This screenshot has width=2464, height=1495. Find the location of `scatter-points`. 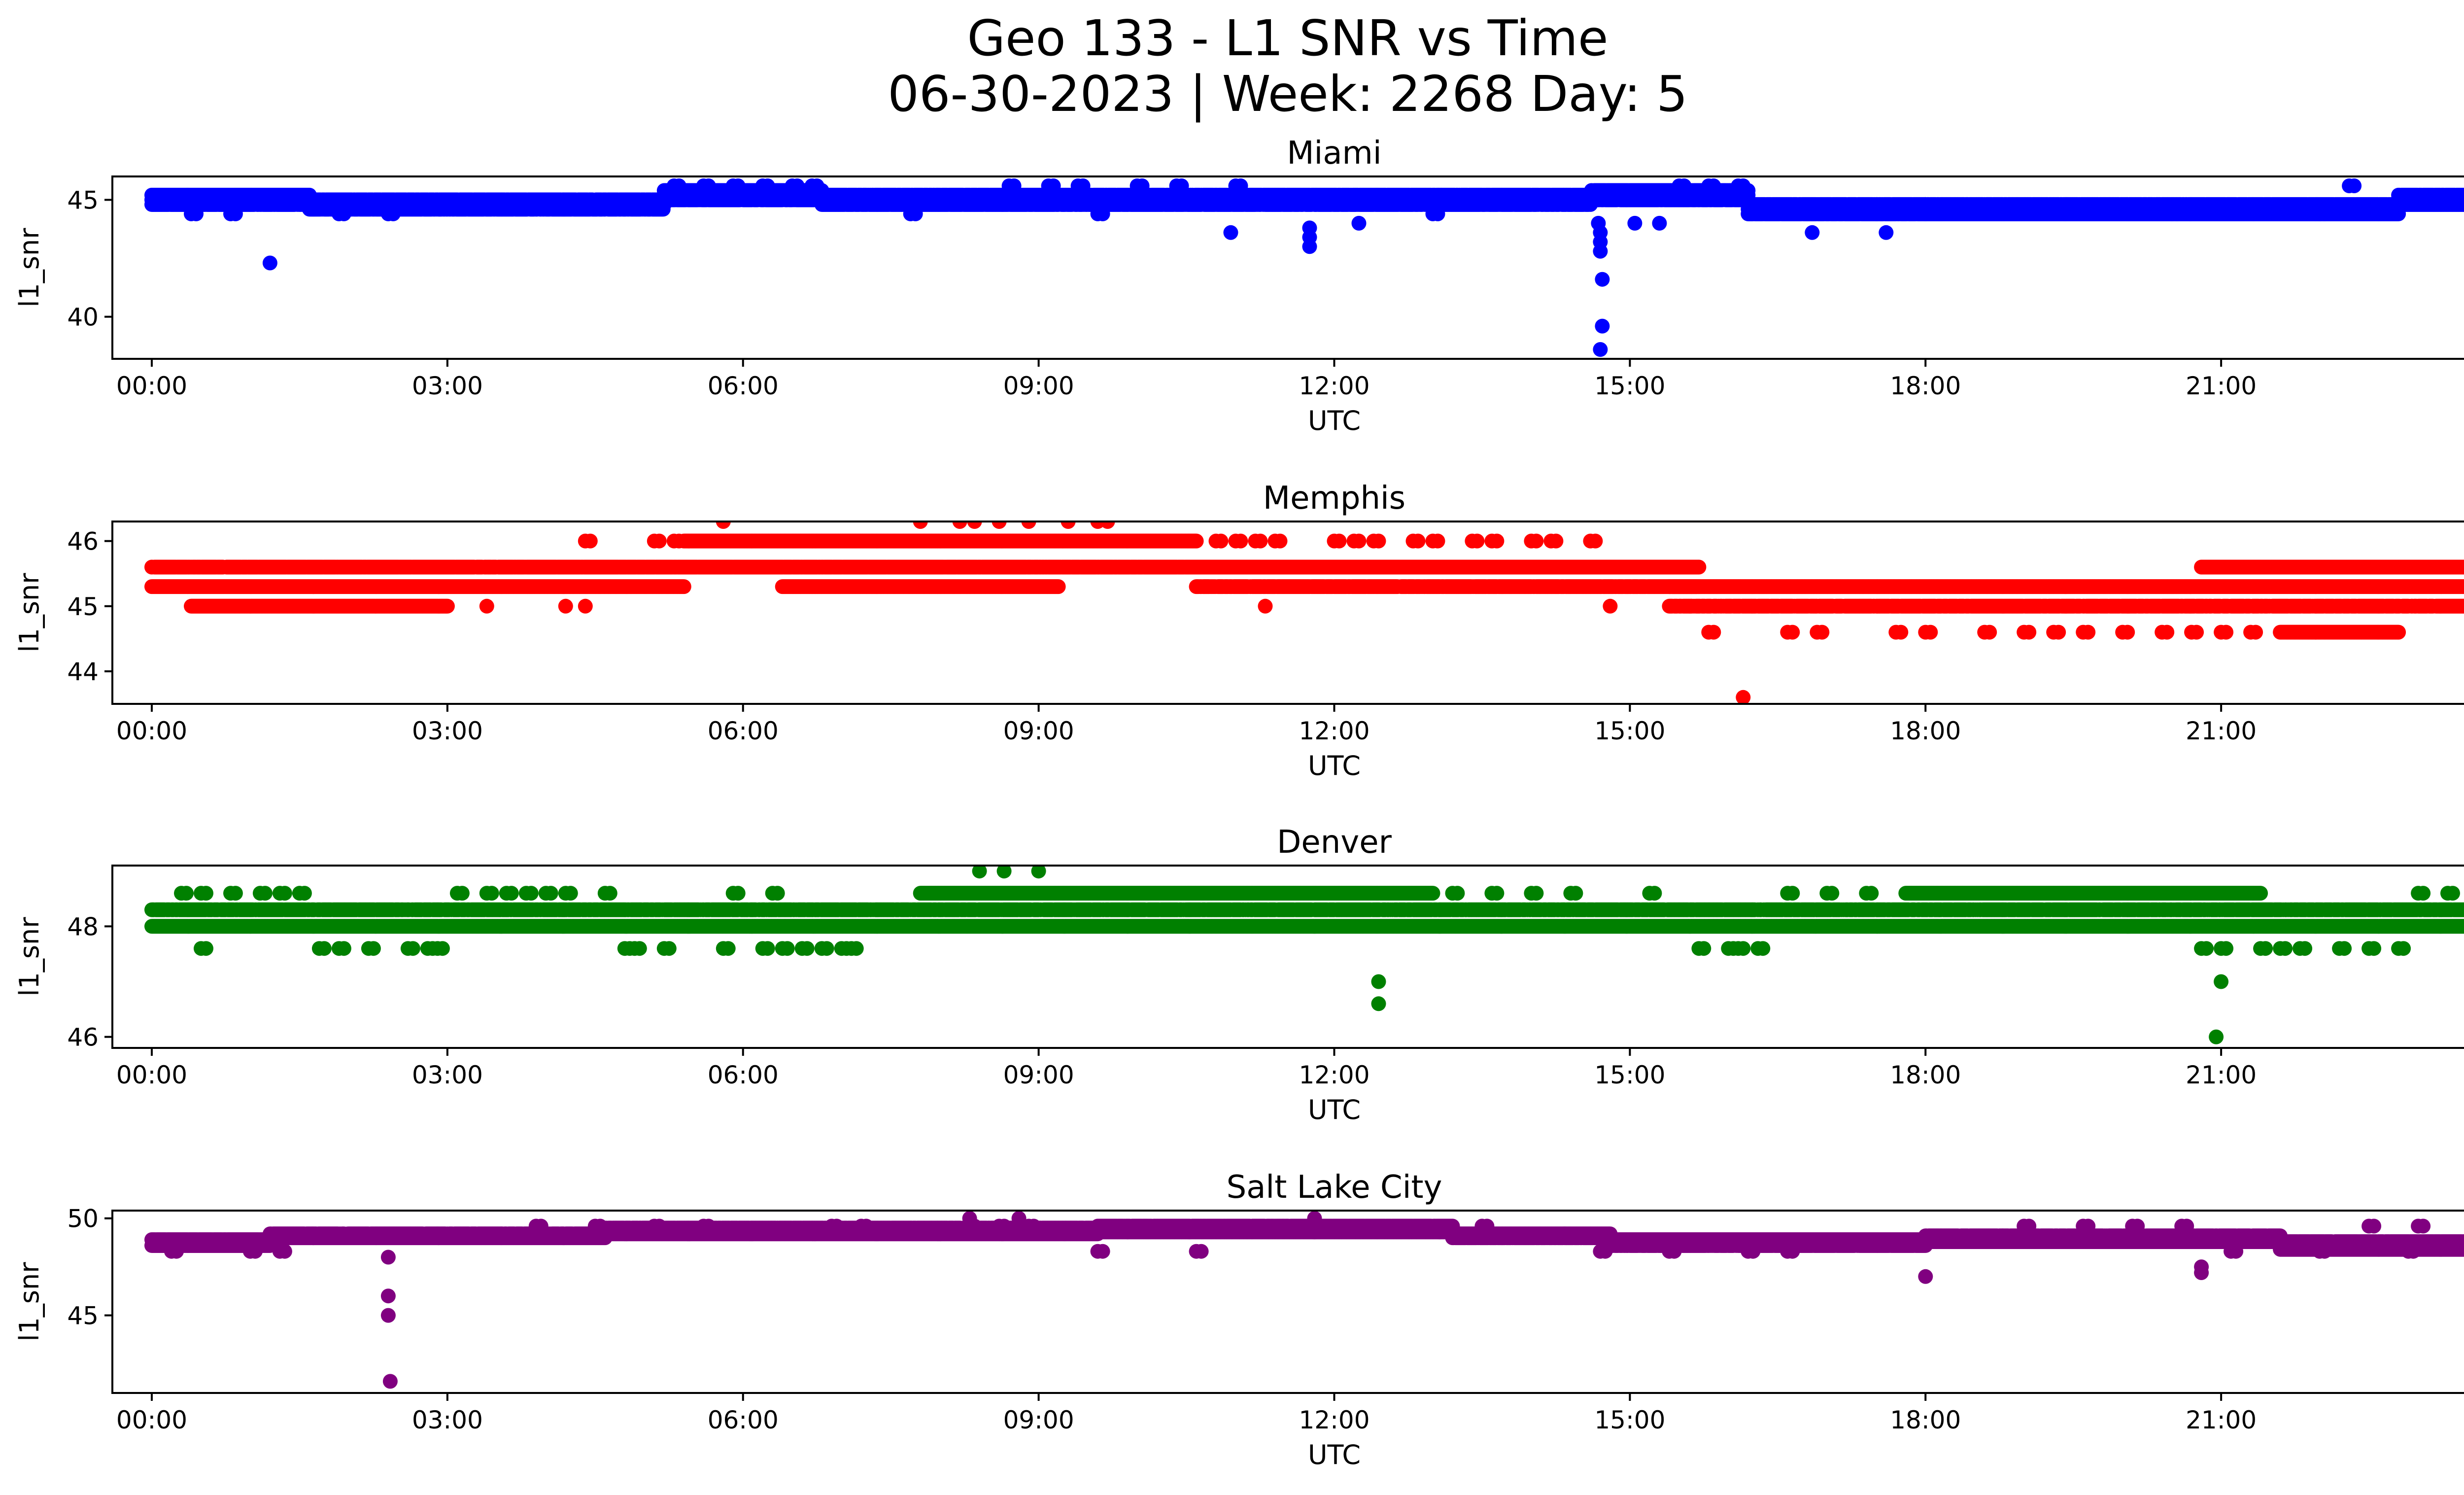

scatter-points is located at coordinates (1304, 267).